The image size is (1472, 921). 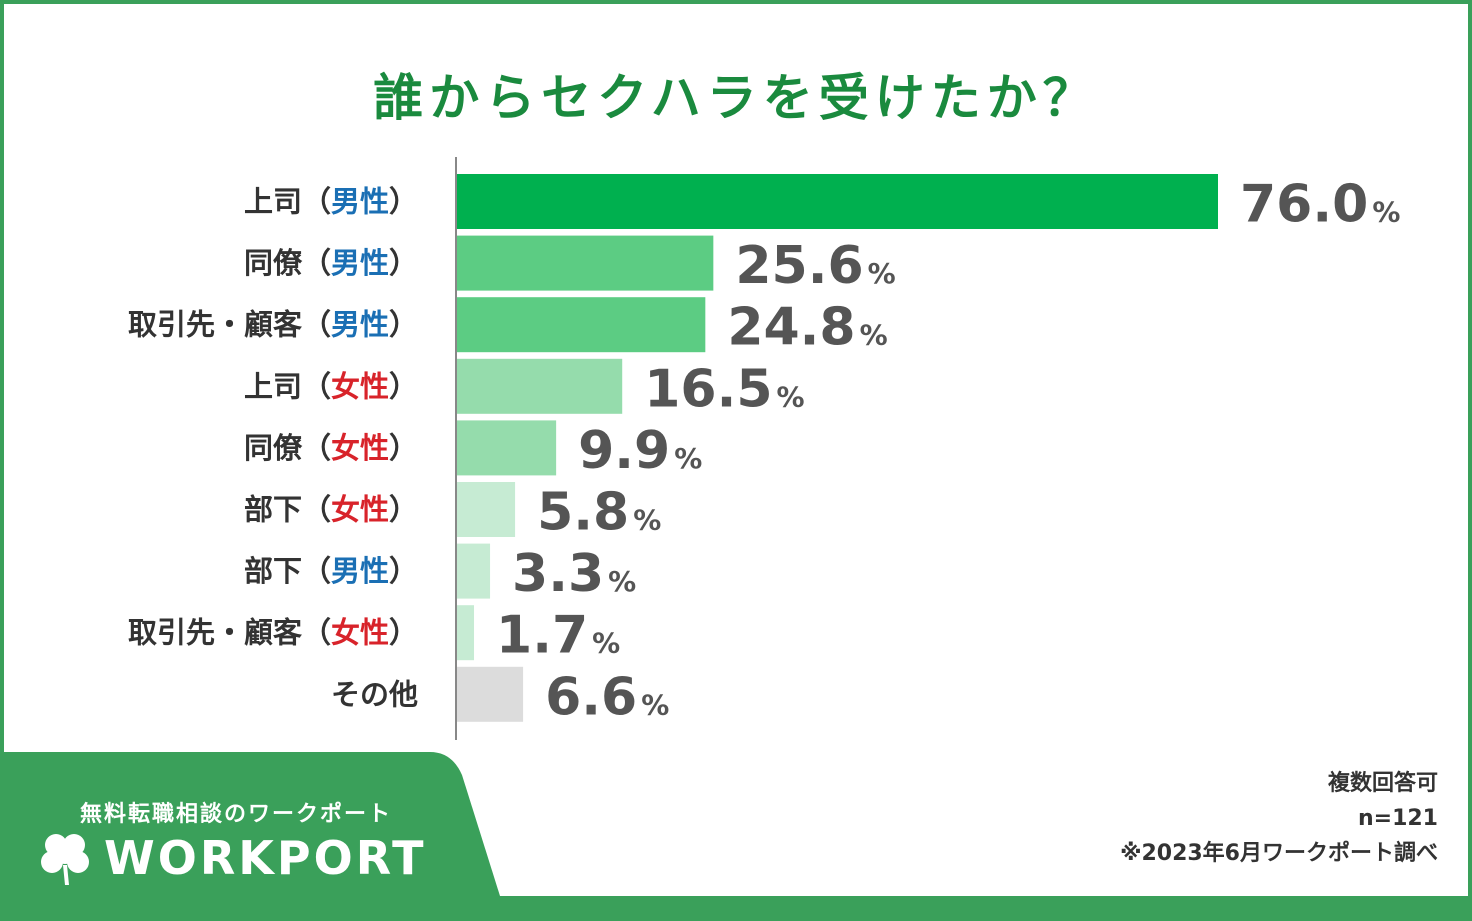 I want to click on category-label: 部下（男性）, so click(x=331, y=571).